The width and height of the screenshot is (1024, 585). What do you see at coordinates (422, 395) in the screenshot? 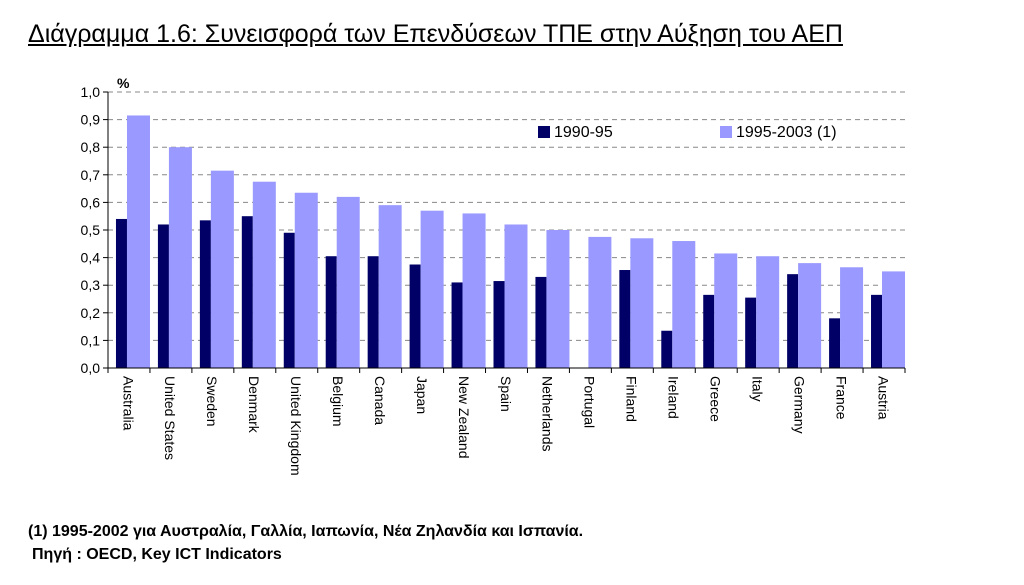
I see `x-tick-label: Japan` at bounding box center [422, 395].